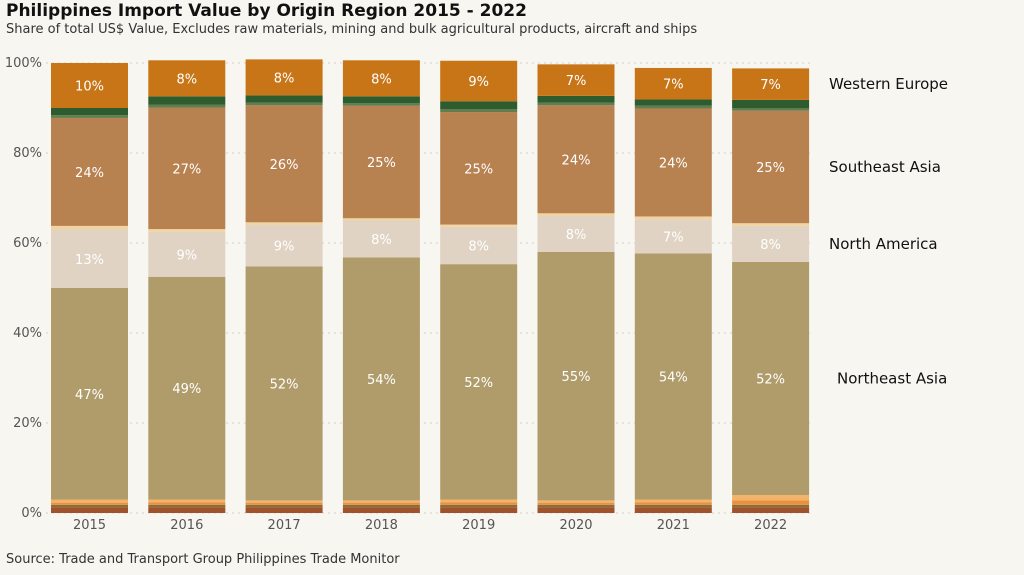  I want to click on data-label: 26%, so click(284, 165).